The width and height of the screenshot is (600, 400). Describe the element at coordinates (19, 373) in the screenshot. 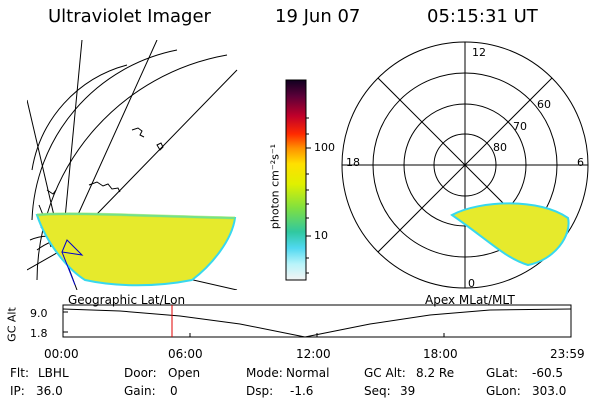

I see `filter-label: Flt:` at that location.